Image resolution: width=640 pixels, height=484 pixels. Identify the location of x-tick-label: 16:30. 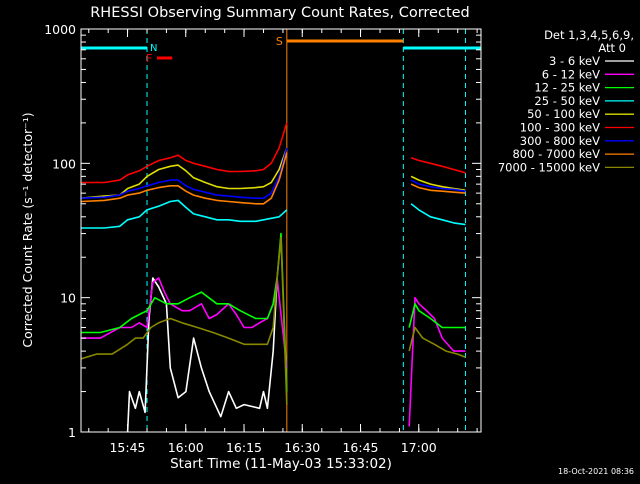
(302, 447).